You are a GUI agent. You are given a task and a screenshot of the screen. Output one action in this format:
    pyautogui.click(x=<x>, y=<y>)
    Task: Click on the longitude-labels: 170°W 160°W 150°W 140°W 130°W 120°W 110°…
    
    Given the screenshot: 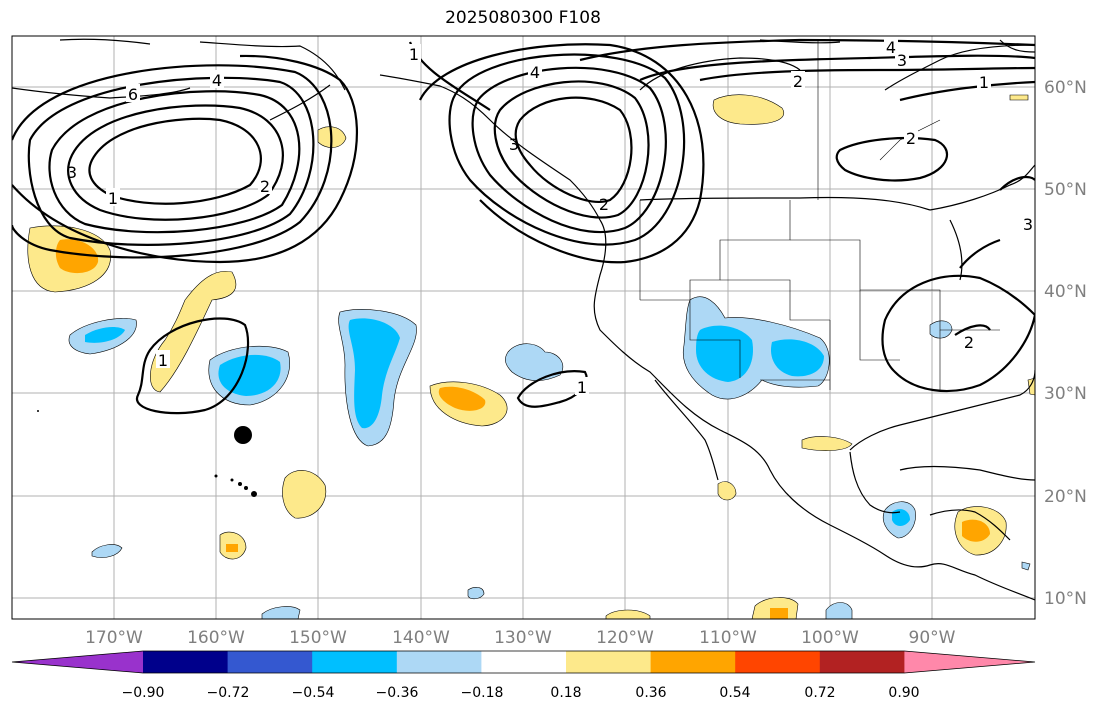 What is the action you would take?
    pyautogui.click(x=520, y=638)
    